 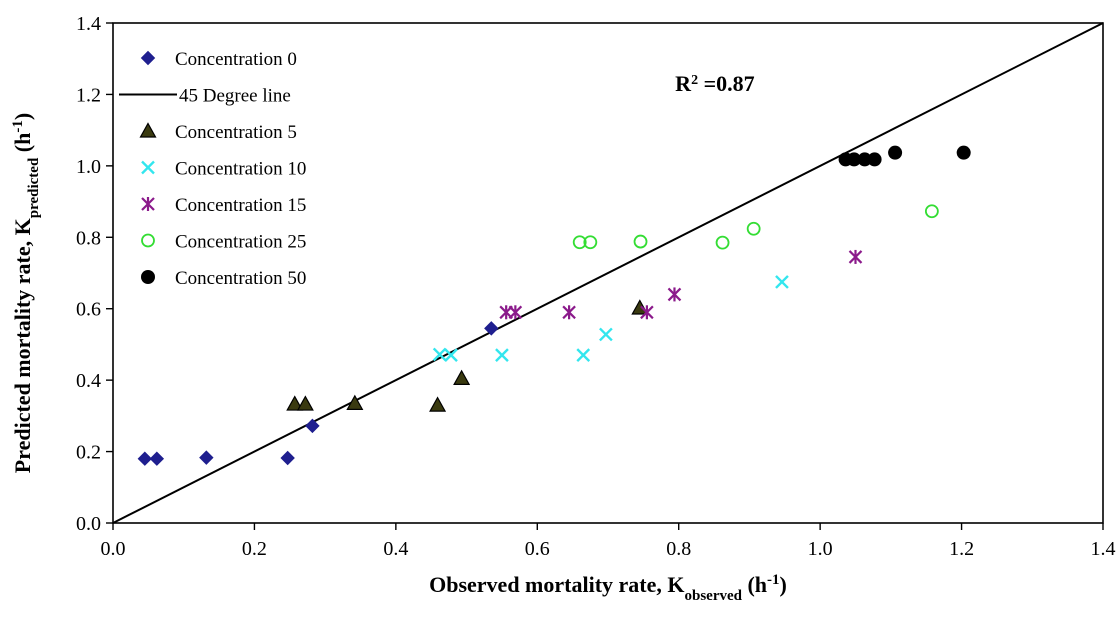 I want to click on x-tick-label: 0.8, so click(x=678, y=549).